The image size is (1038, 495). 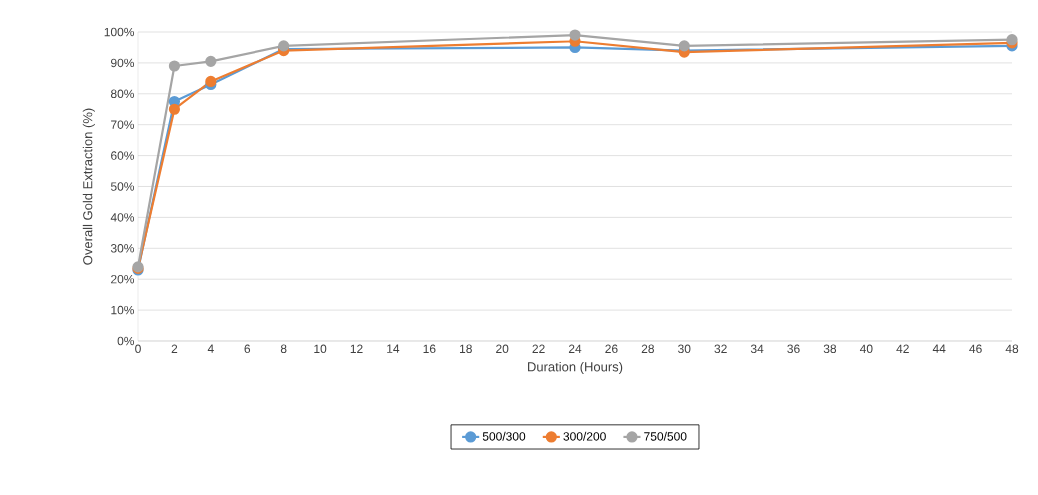 What do you see at coordinates (88, 186) in the screenshot?
I see `y-axis-title: Overall Gold Extraction (%)` at bounding box center [88, 186].